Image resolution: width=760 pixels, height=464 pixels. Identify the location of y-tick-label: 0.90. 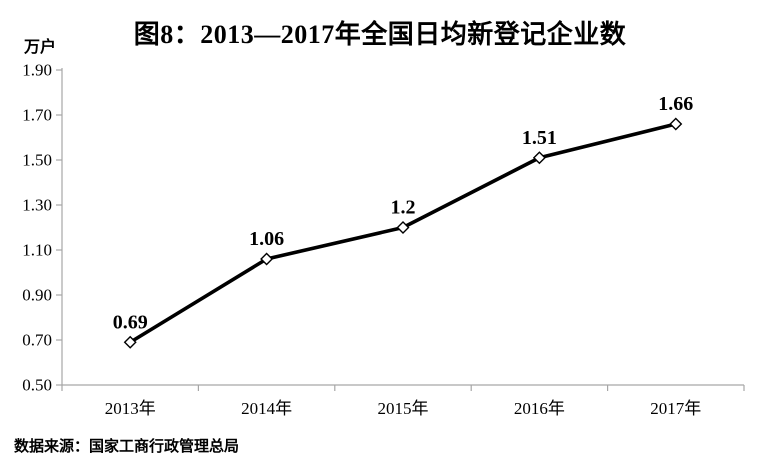
(37, 295).